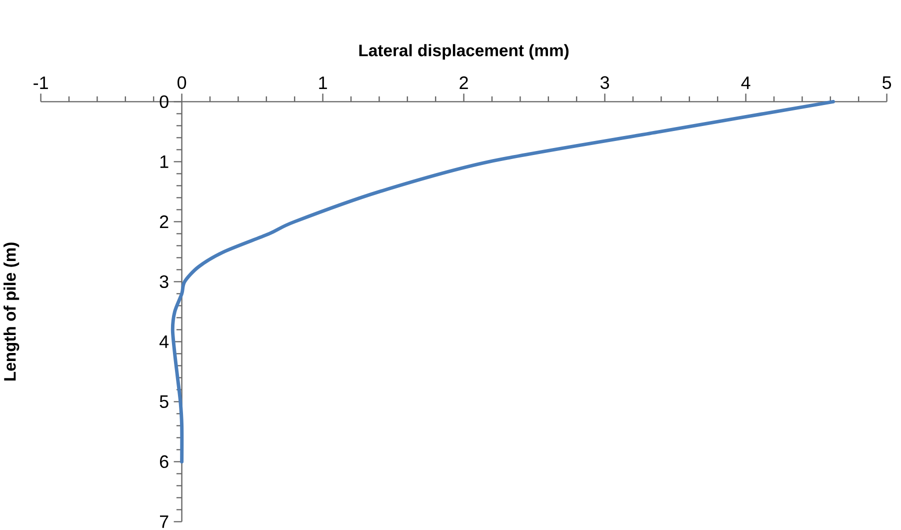 Image resolution: width=901 pixels, height=530 pixels. Describe the element at coordinates (12, 311) in the screenshot. I see `y-axis-title: Length of pile (m)` at that location.